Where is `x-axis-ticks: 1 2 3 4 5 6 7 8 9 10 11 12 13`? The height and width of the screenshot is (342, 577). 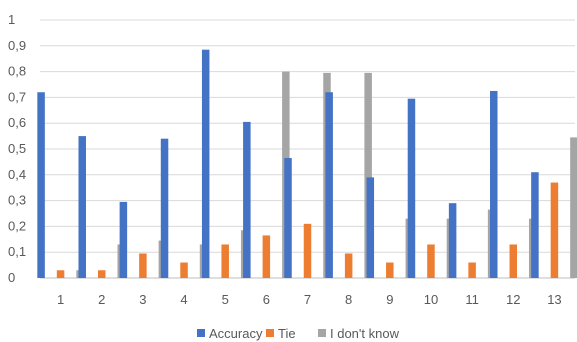
x-axis-ticks: 1 2 3 4 5 6 7 8 9 10 11 12 13 is located at coordinates (309, 299).